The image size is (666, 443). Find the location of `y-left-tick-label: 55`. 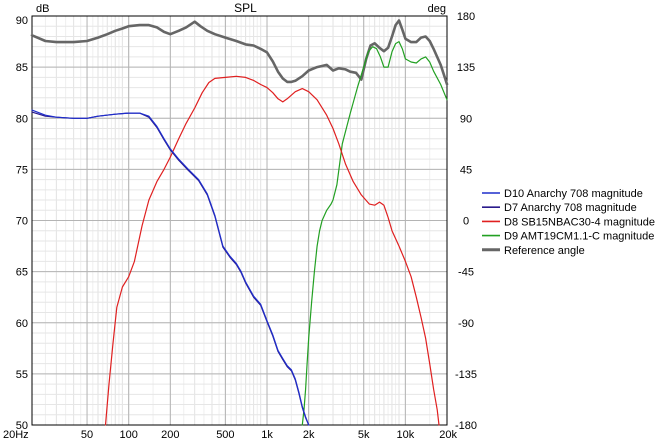

y-left-tick-label: 55 is located at coordinates (22, 375).